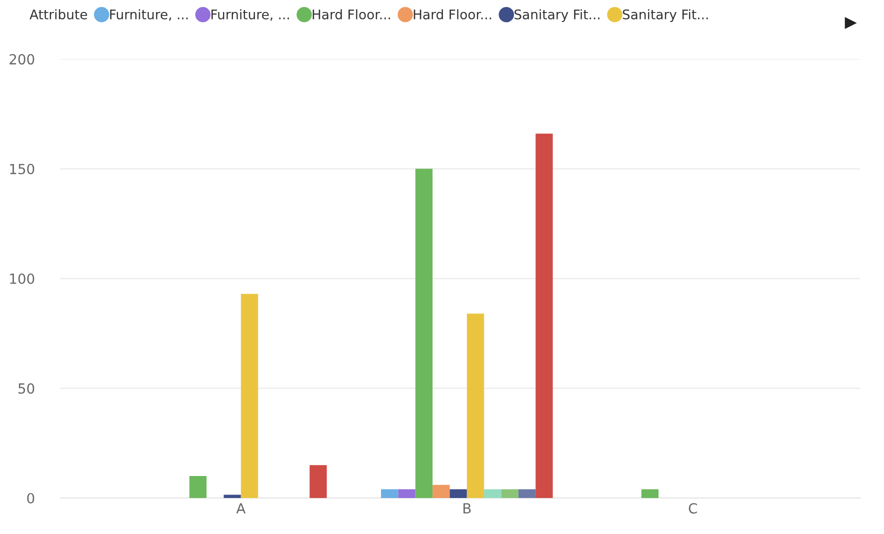  What do you see at coordinates (692, 508) in the screenshot?
I see `x-tick-label: C` at bounding box center [692, 508].